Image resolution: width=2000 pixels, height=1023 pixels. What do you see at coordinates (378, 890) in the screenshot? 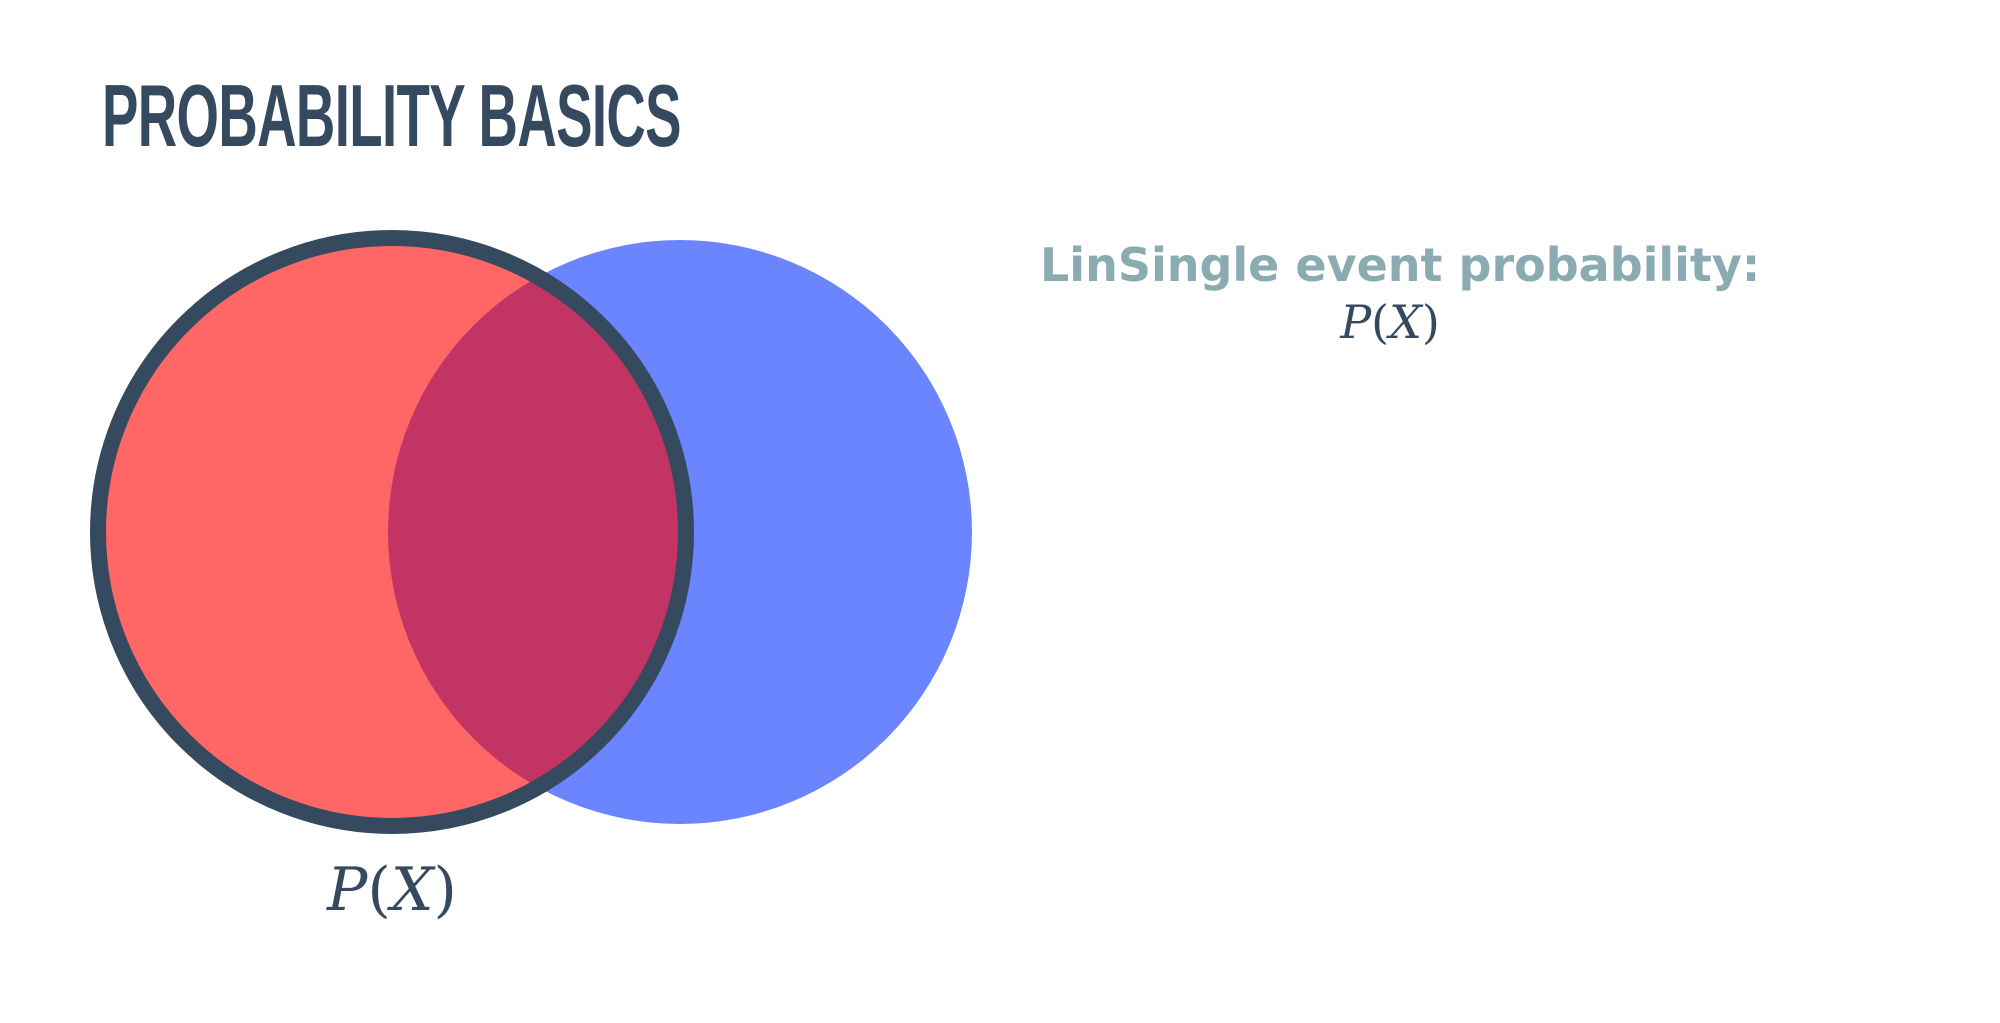
I see `open-paren: (` at bounding box center [378, 890].